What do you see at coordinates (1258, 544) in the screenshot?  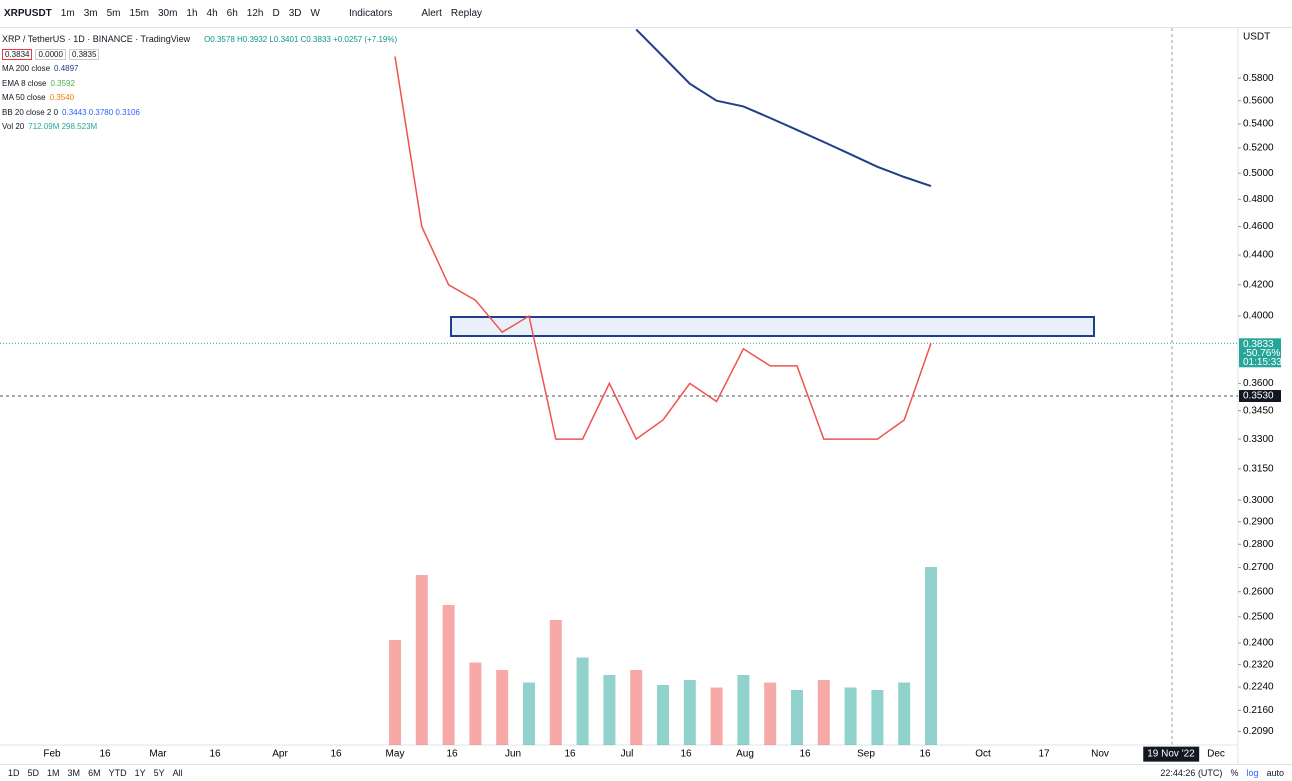 I see `price-tick-label: 0.2800` at bounding box center [1258, 544].